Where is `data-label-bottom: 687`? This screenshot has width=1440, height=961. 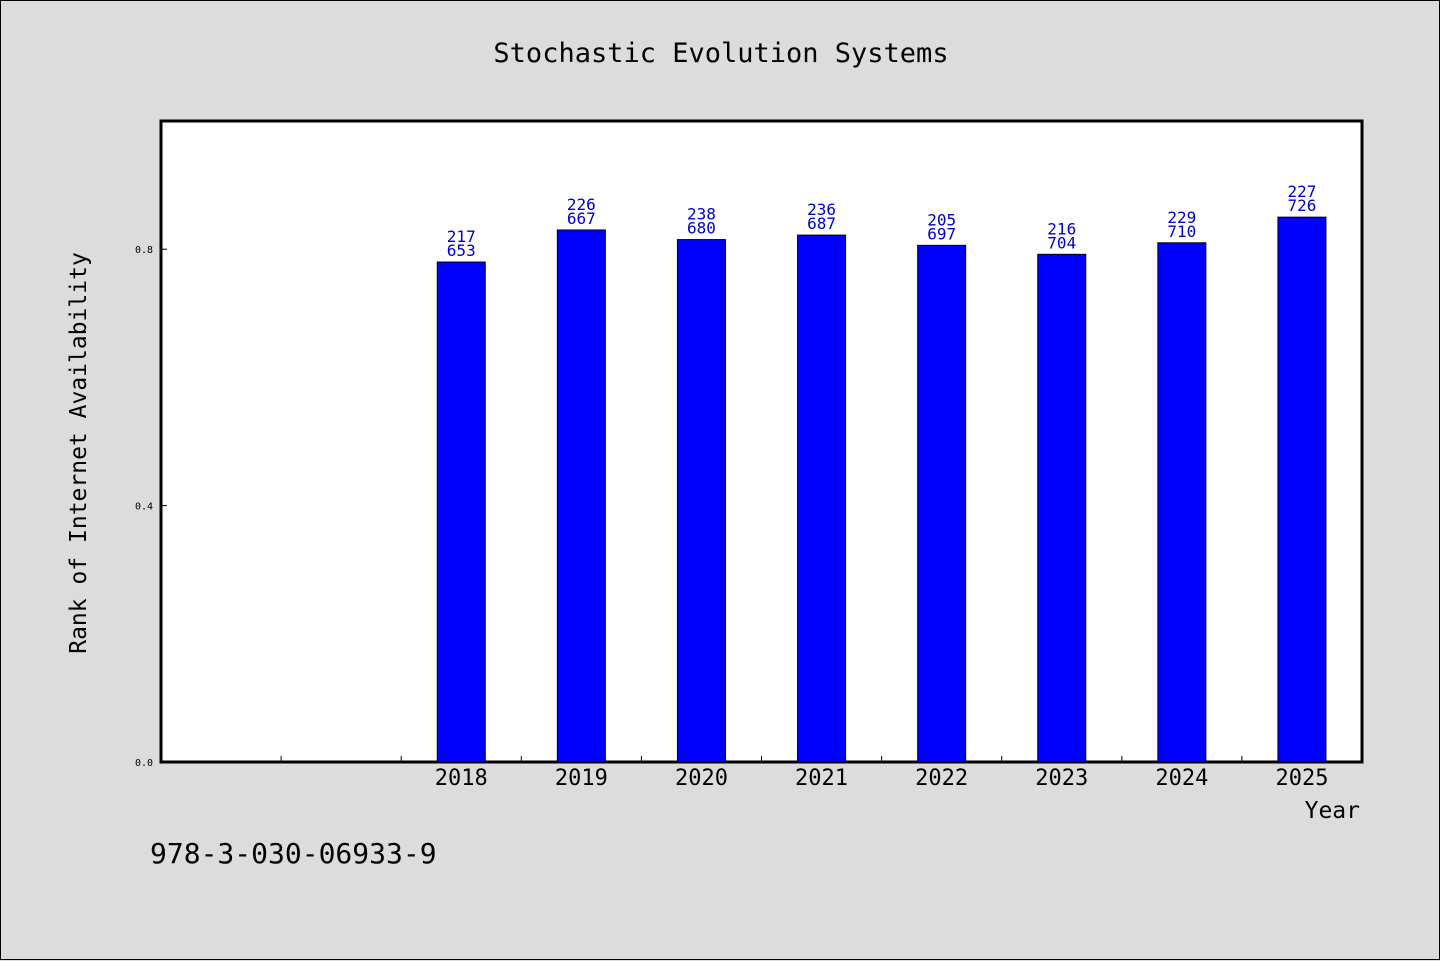 data-label-bottom: 687 is located at coordinates (821, 223).